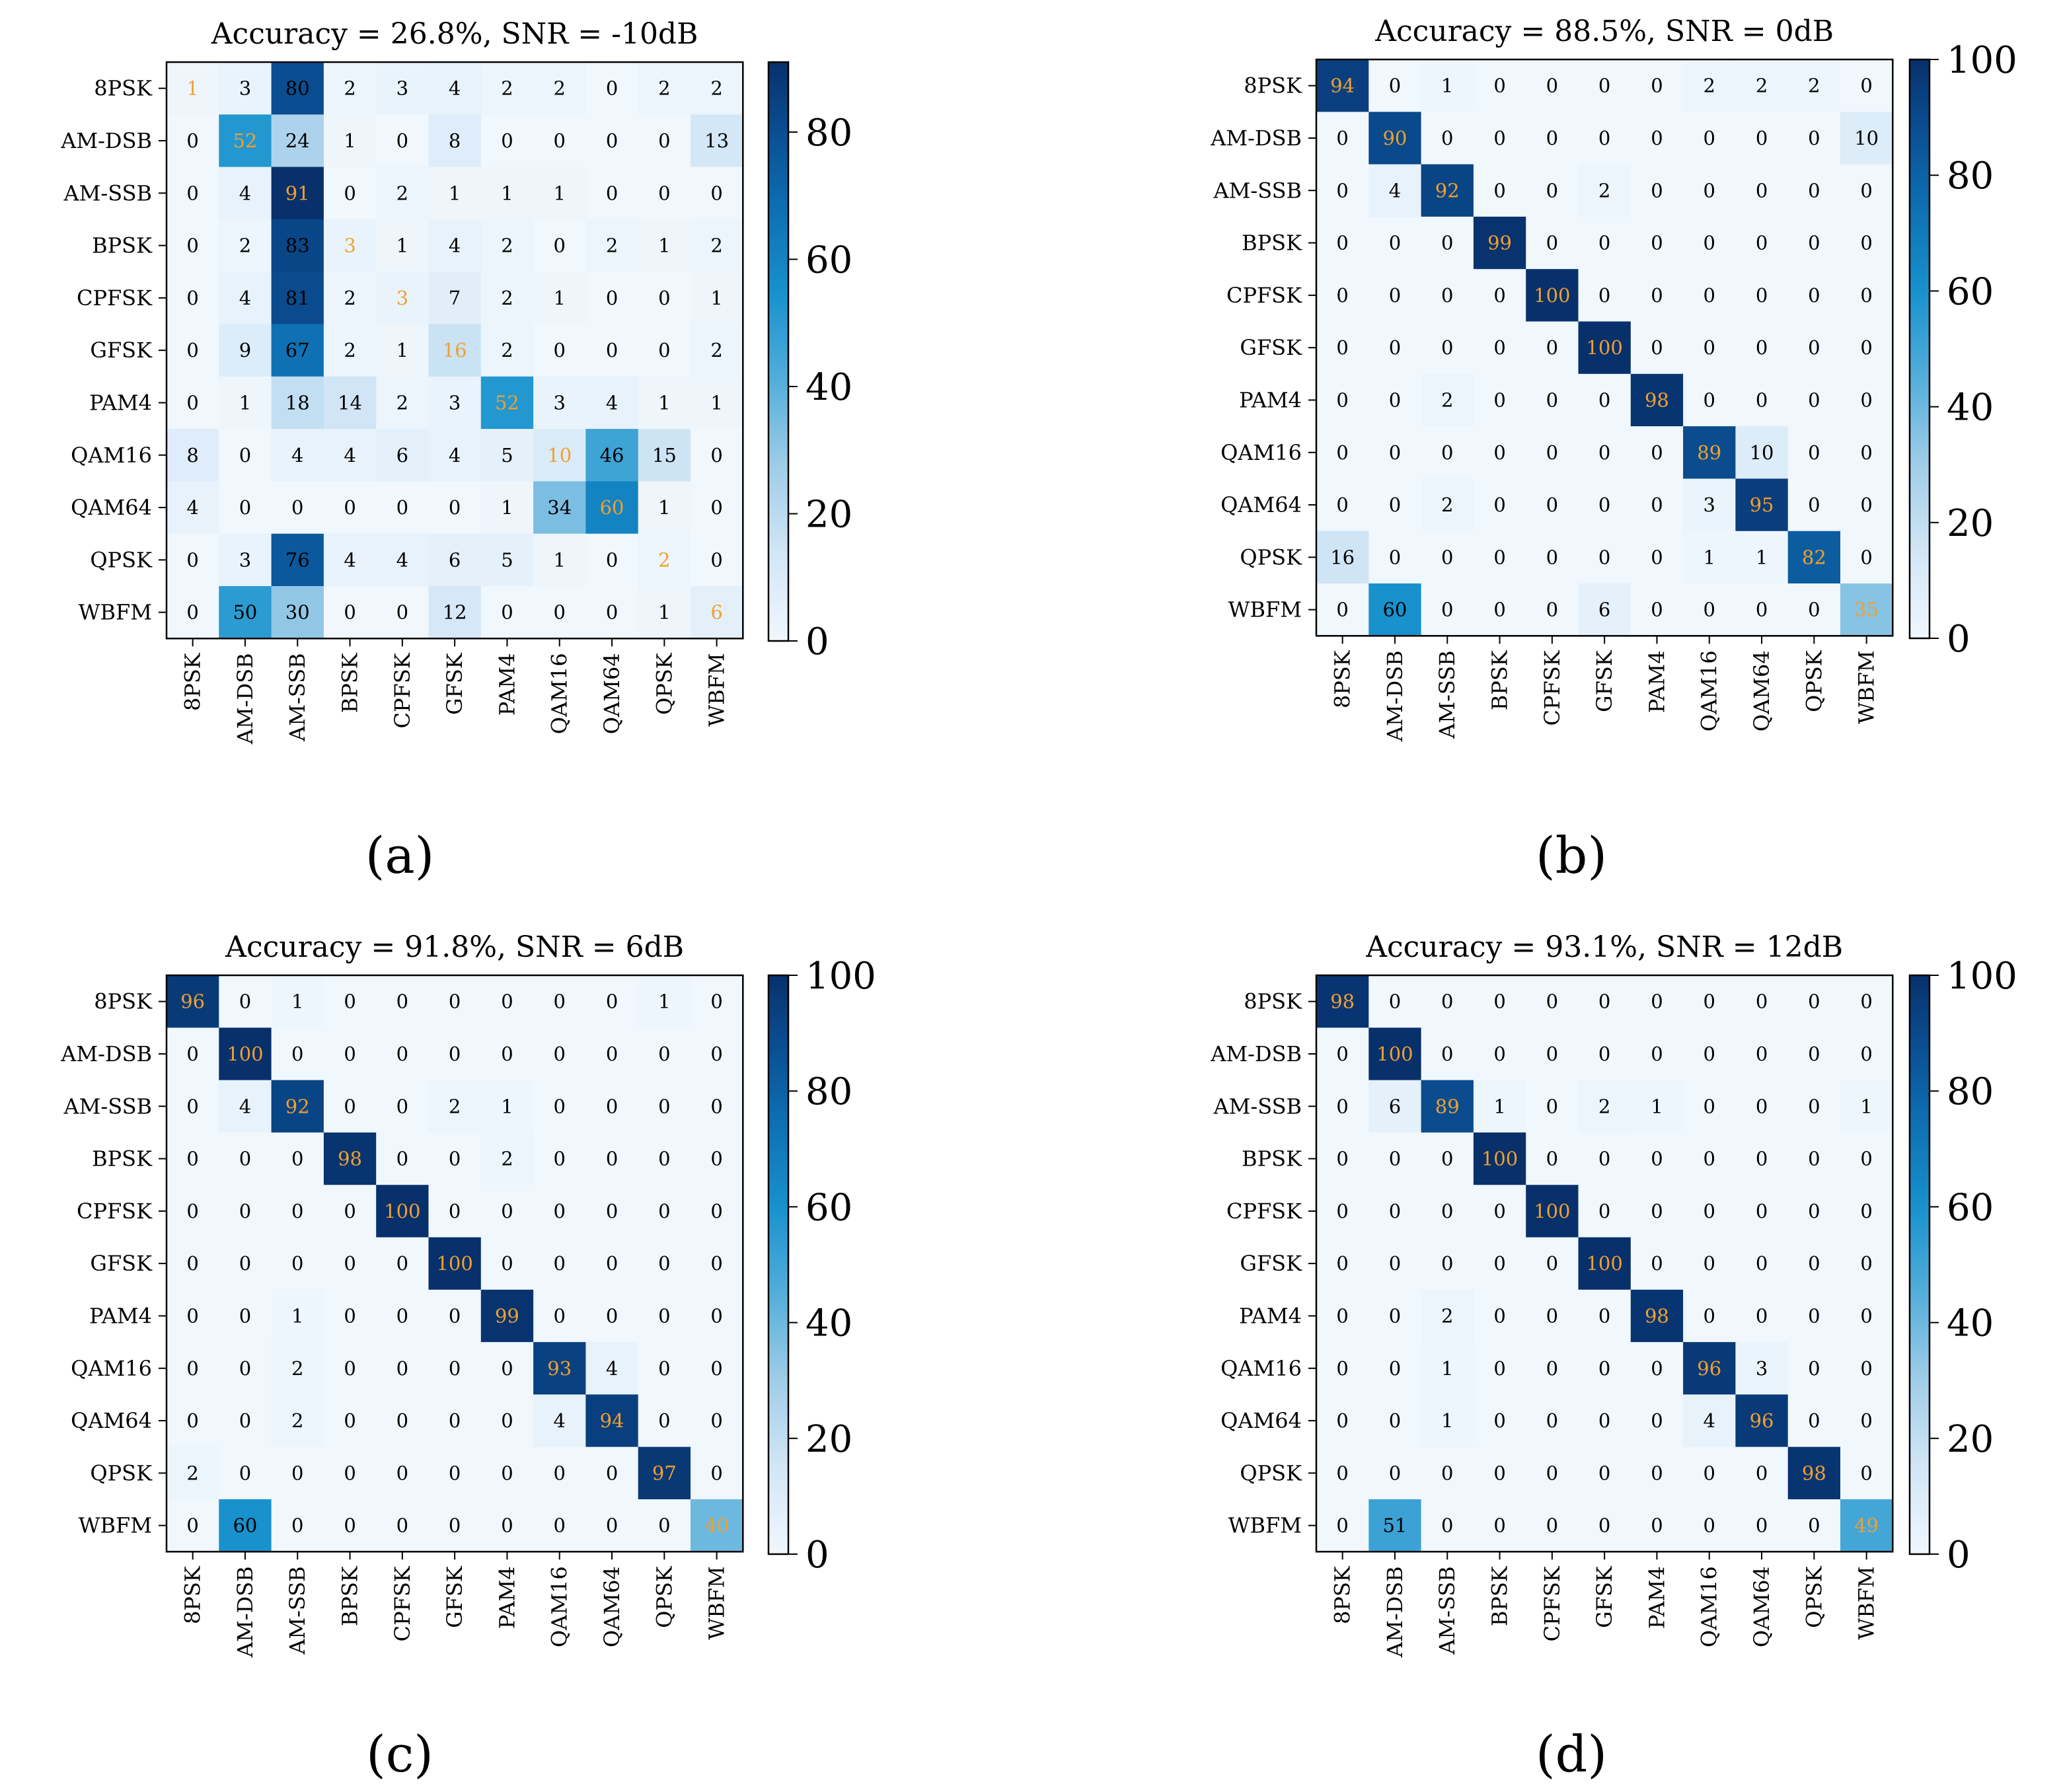  What do you see at coordinates (611, 694) in the screenshot?
I see `x-tick-label: QAM64` at bounding box center [611, 694].